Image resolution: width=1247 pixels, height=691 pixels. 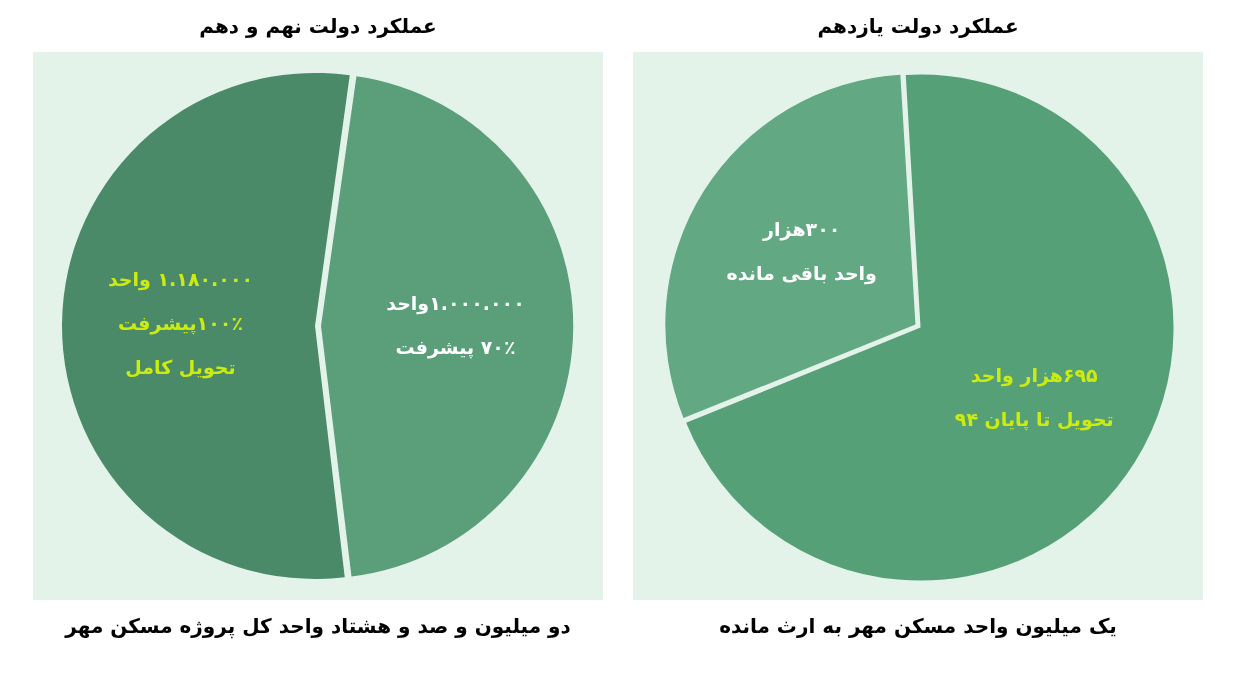 I want to click on slice-label: ۱۰۰٪پیشرفت تحویل کامل, so click(x=181, y=345).